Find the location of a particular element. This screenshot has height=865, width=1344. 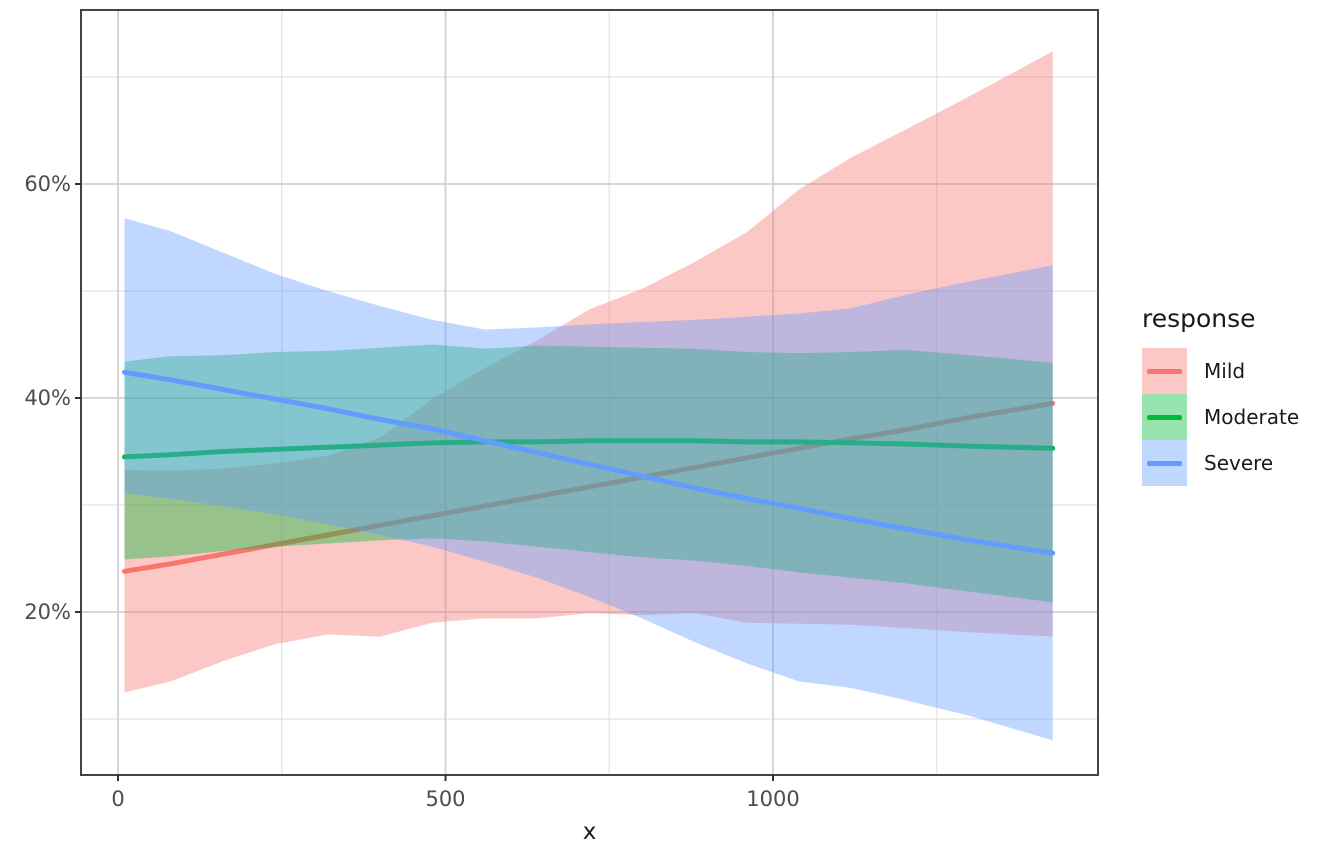

y-tick-label: 40% is located at coordinates (47, 398).